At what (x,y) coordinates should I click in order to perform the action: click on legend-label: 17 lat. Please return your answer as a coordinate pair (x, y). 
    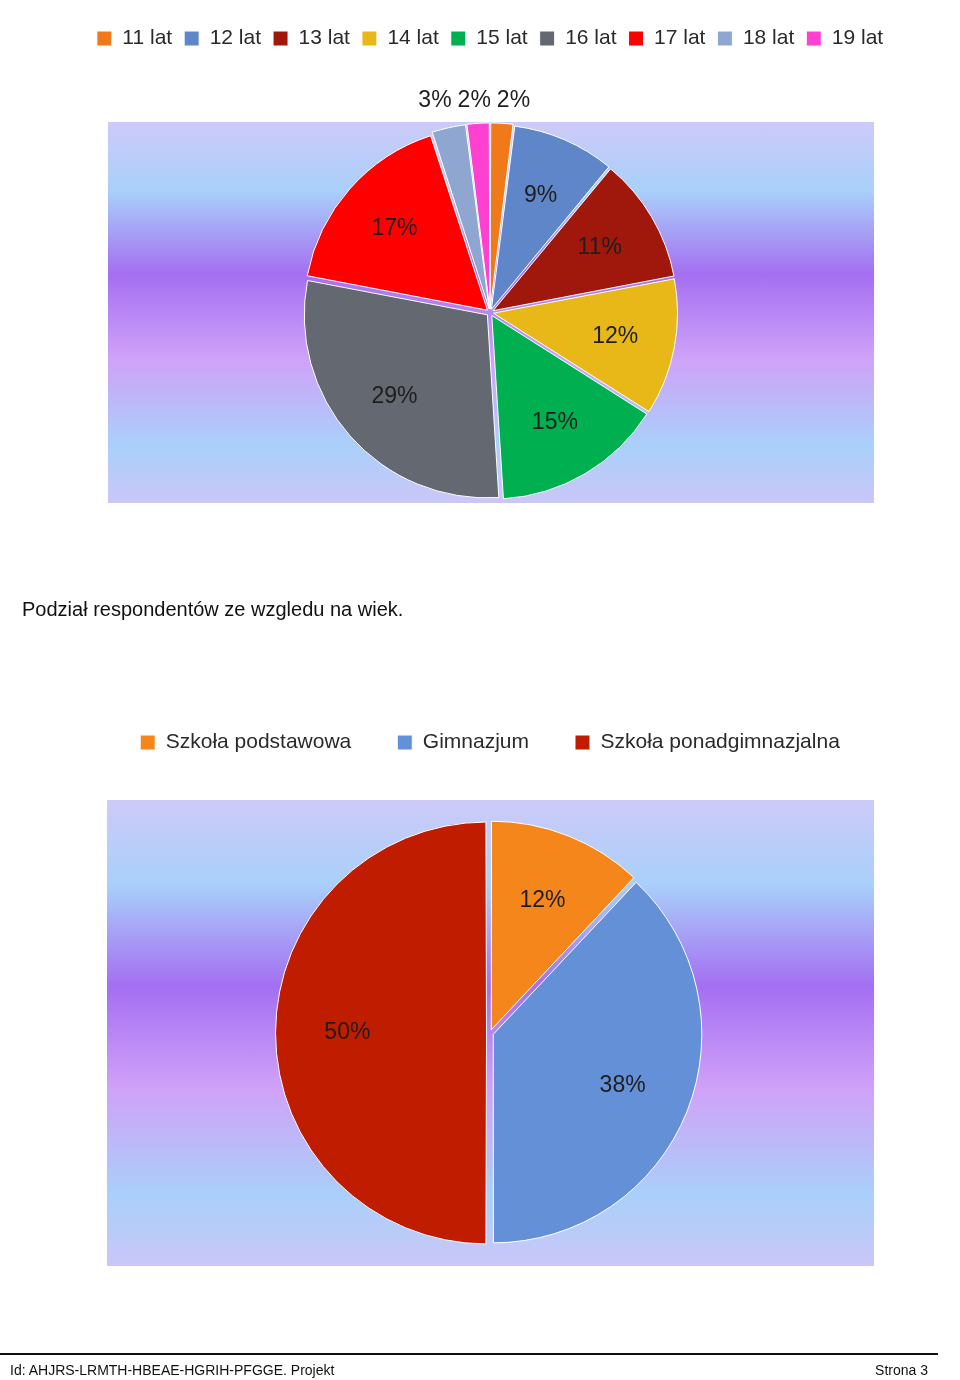
    Looking at the image, I should click on (680, 37).